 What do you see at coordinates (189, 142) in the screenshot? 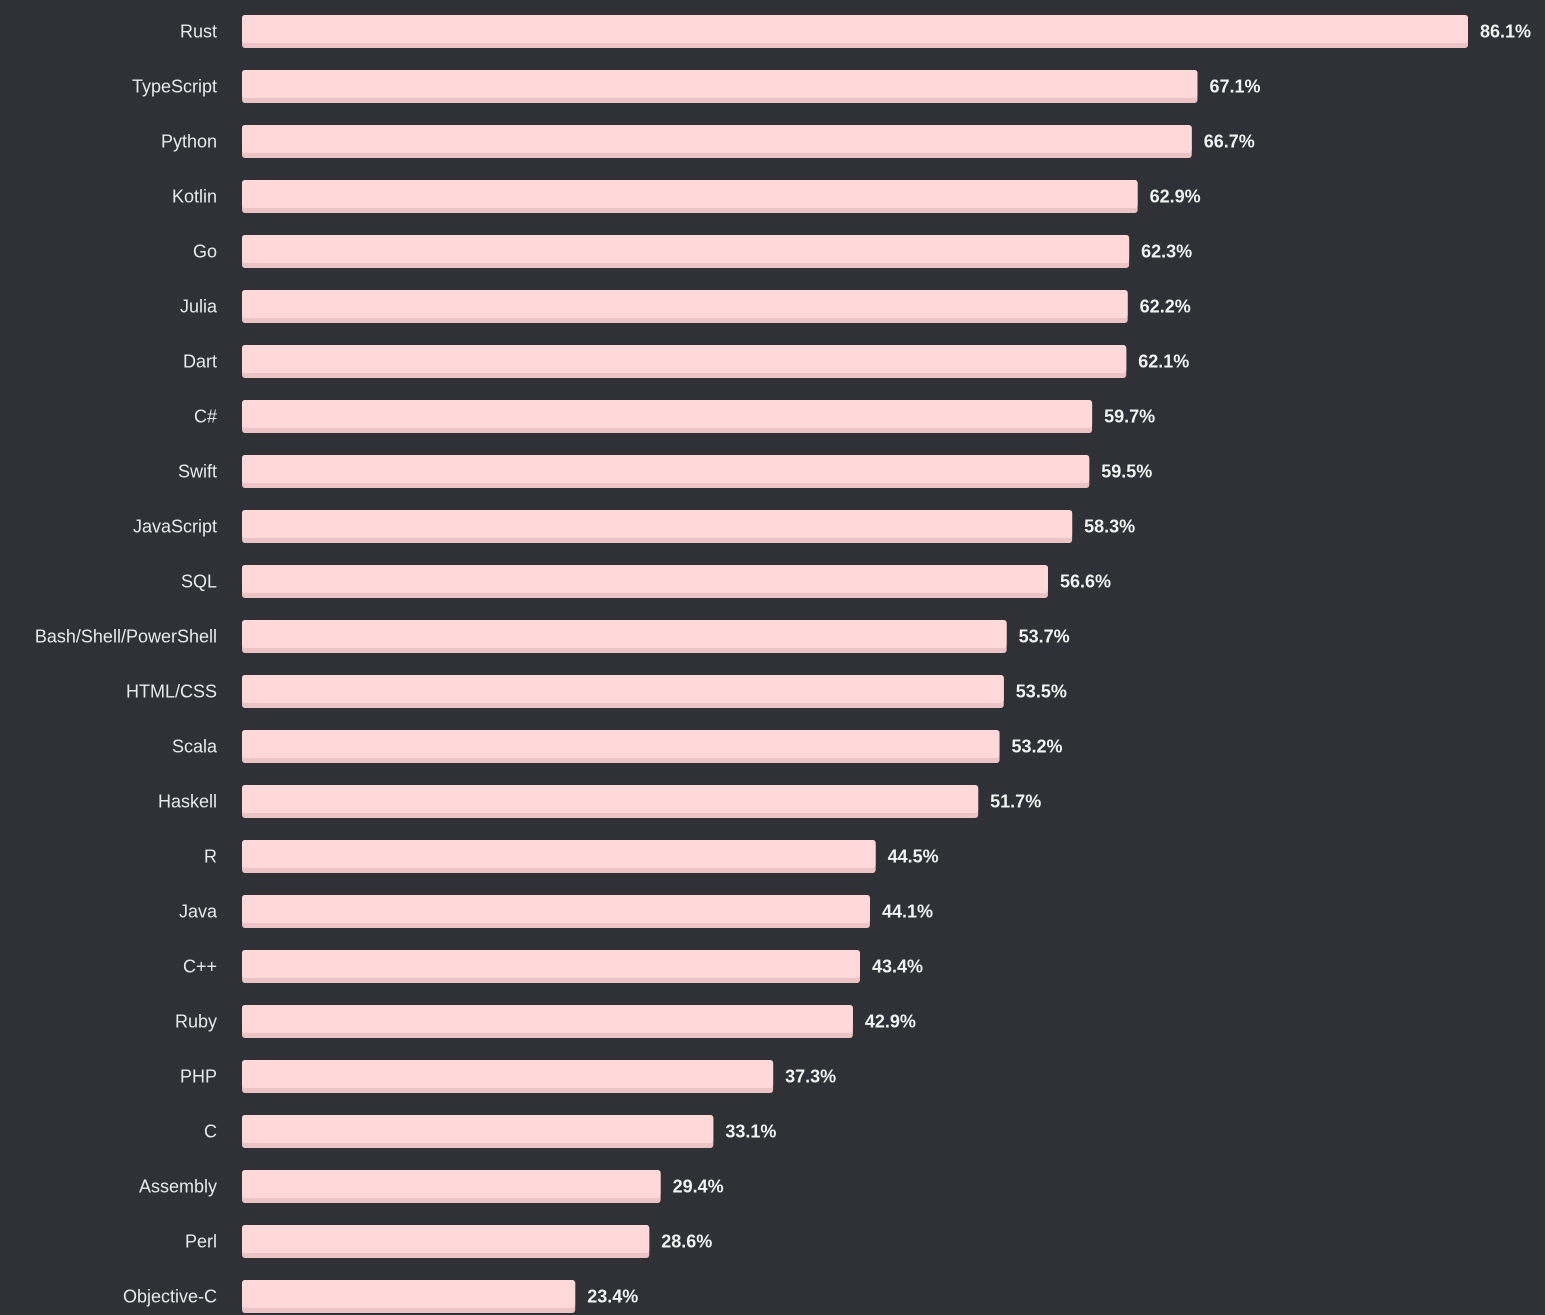
I see `category-label: Python` at bounding box center [189, 142].